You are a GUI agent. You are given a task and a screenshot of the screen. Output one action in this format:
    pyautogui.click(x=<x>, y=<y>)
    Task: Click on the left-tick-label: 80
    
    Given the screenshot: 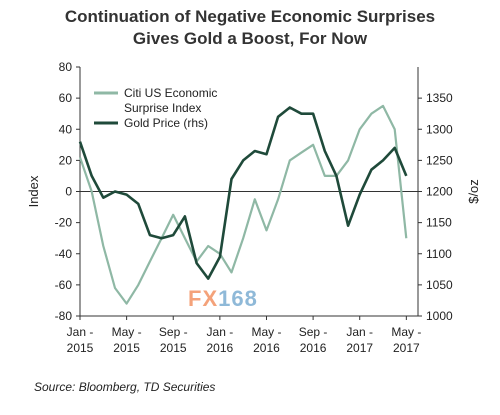 What is the action you would take?
    pyautogui.click(x=66, y=67)
    